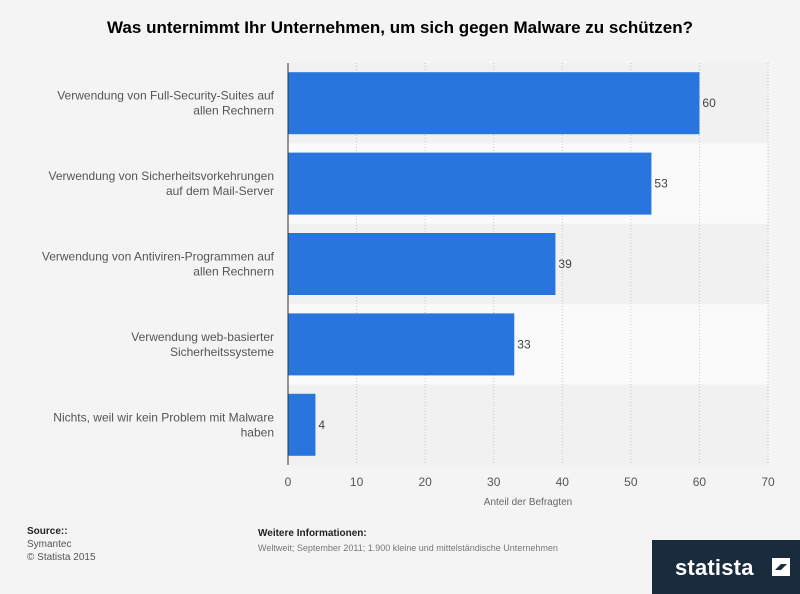 This screenshot has width=800, height=594. I want to click on statista-logo: statista, so click(726, 567).